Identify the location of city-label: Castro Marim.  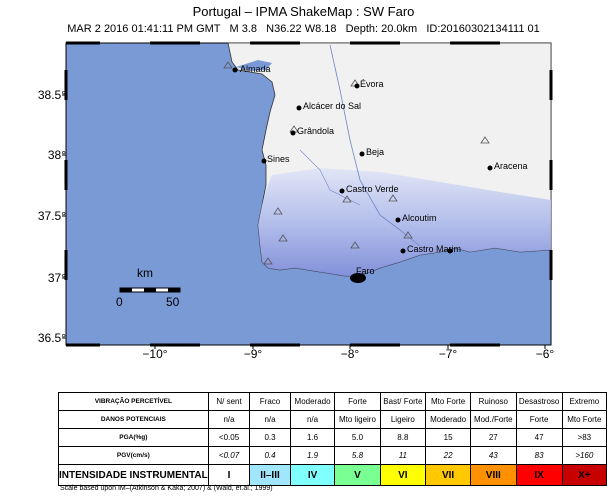
(434, 249).